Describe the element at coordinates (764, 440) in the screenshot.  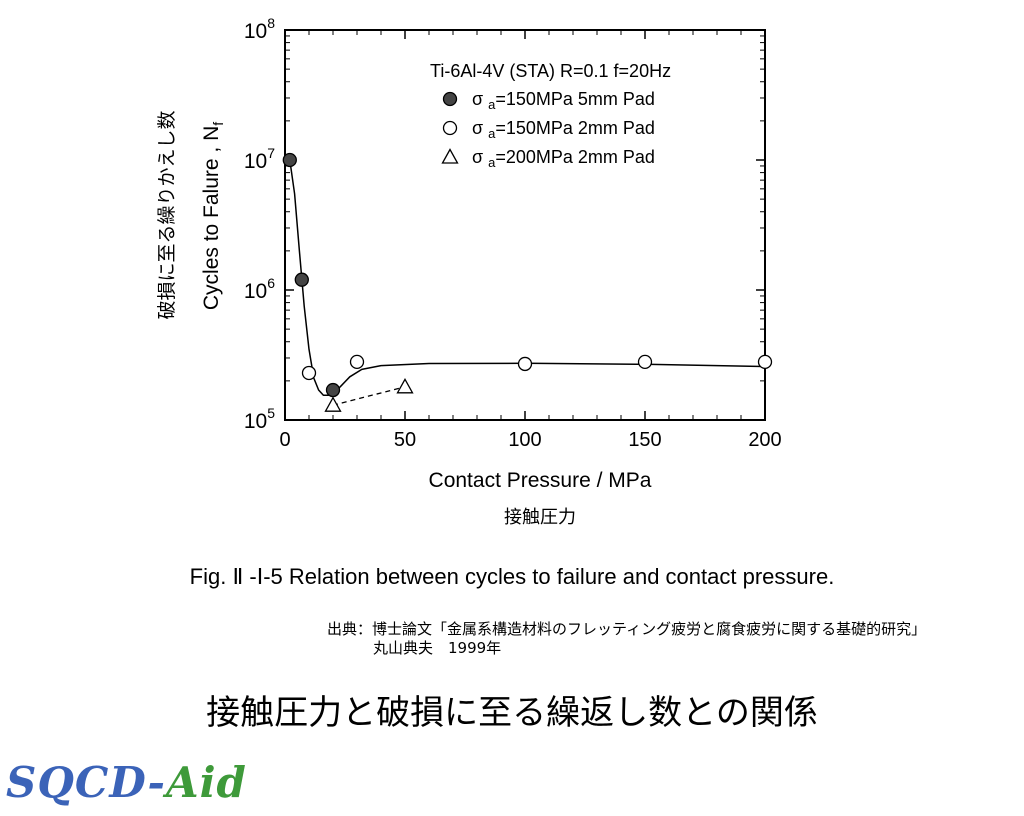
I see `x-tick-label: 200` at that location.